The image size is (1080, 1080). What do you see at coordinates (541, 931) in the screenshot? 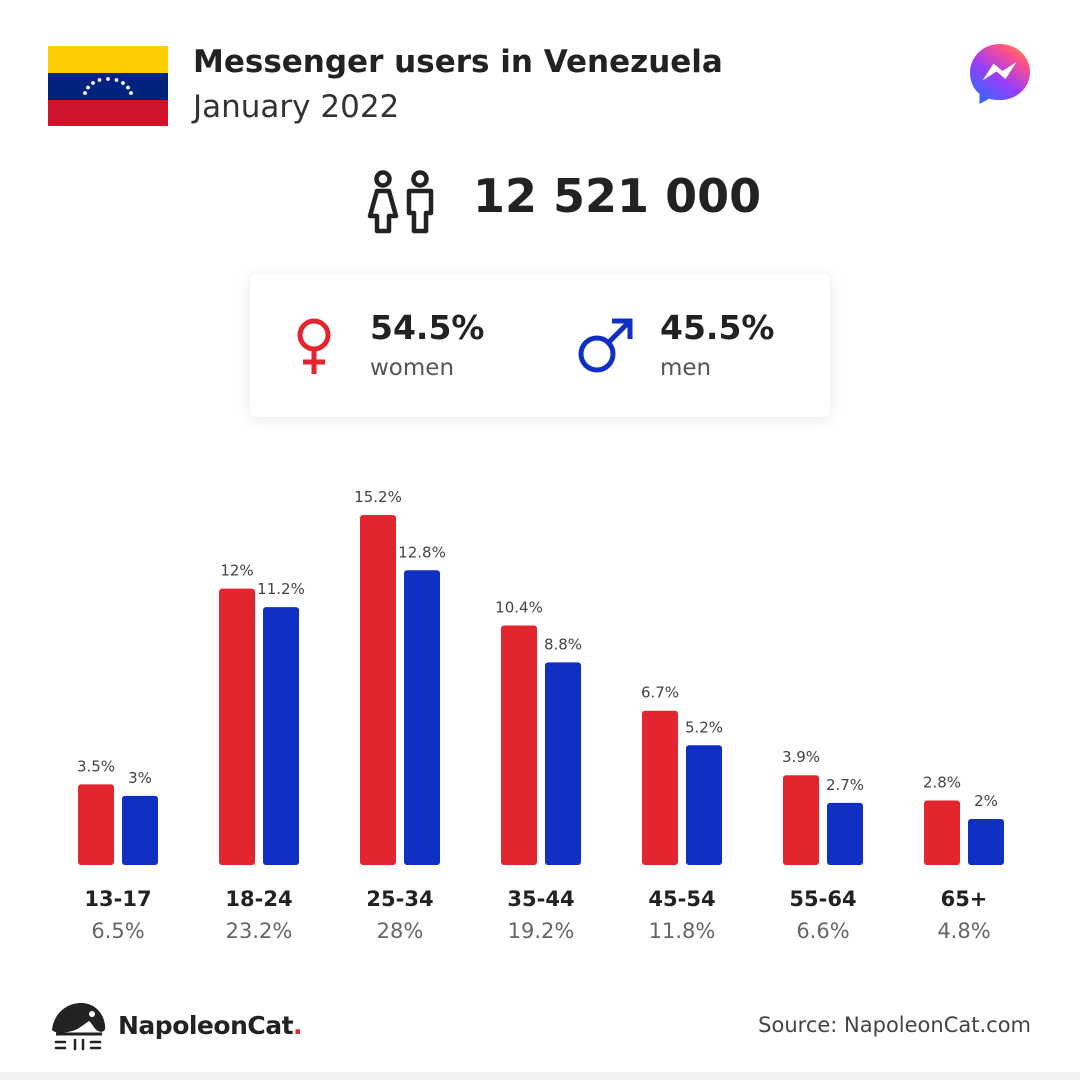
I see `age-group-total: 19.2%` at bounding box center [541, 931].